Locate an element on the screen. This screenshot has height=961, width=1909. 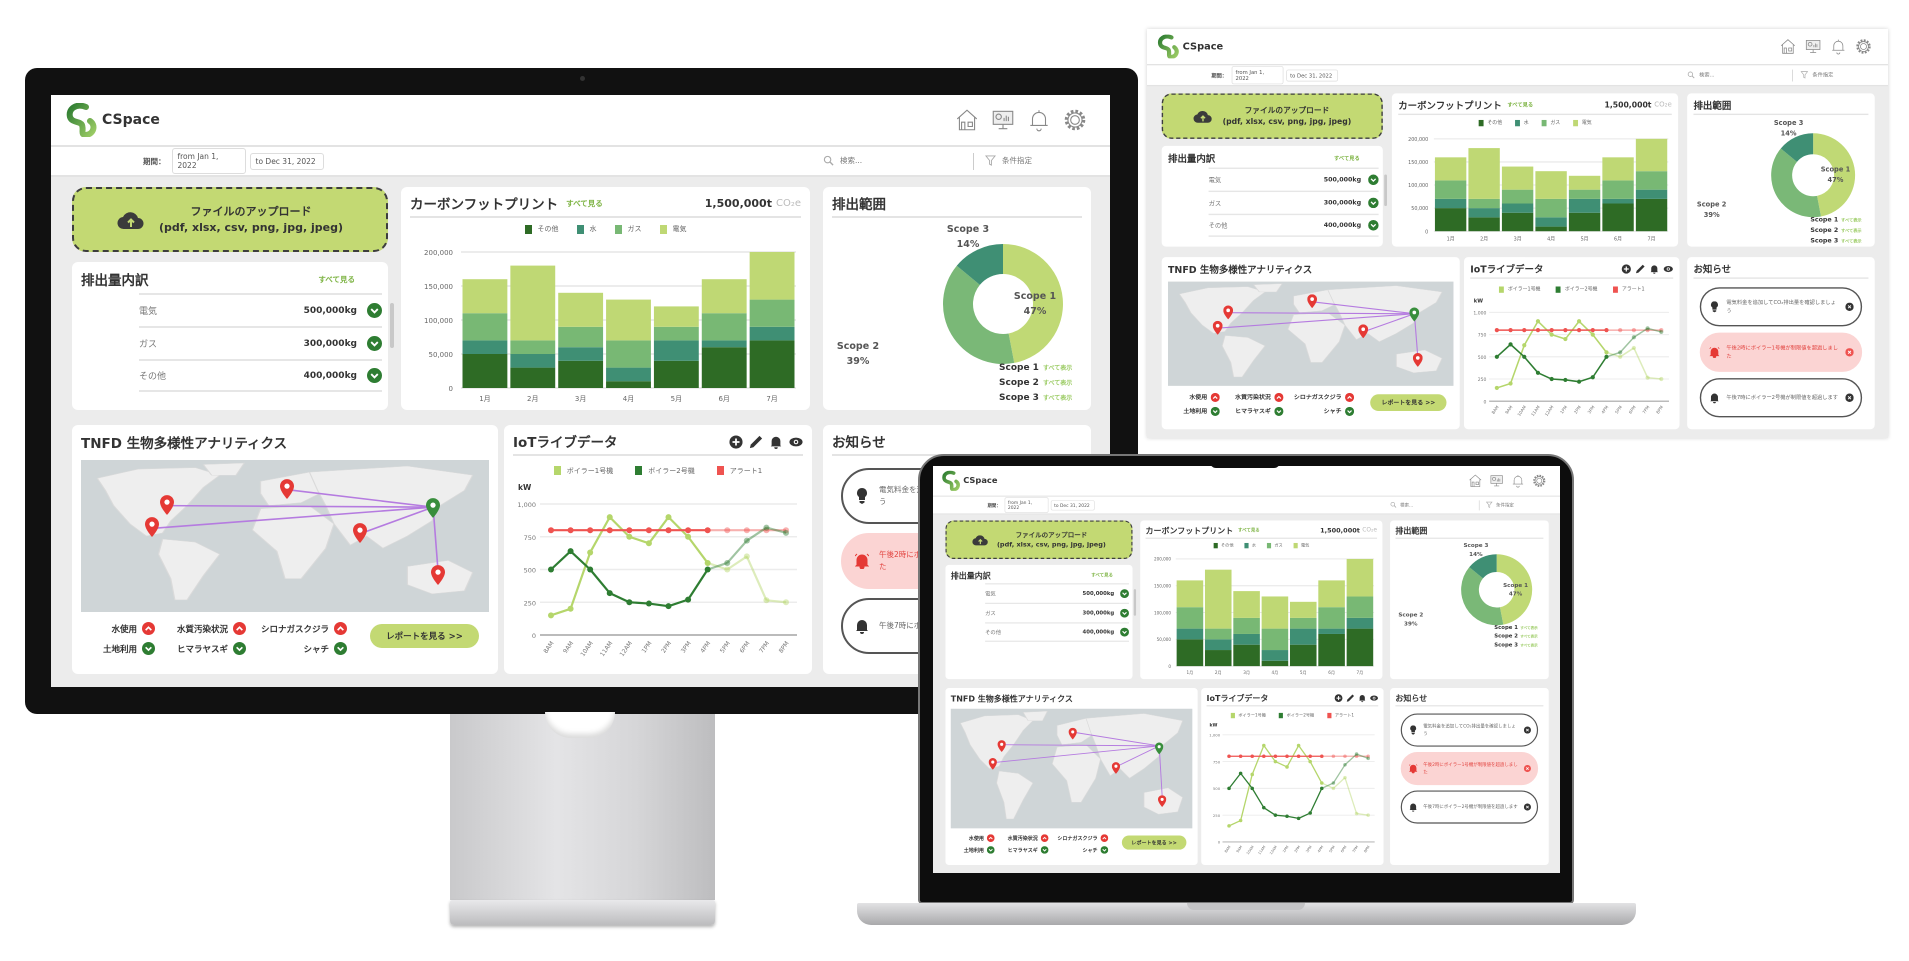
notification-item: 午後7時にボイラー2号機が制限値を超過します is located at coordinates (1781, 398).